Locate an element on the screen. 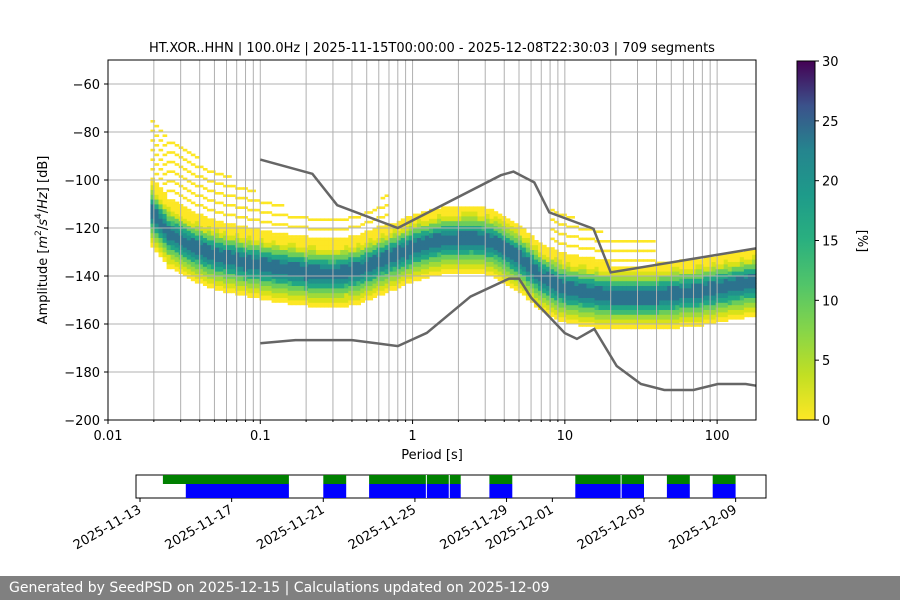 This screenshot has height=600, width=900. x-tick-label: 100 is located at coordinates (717, 436).